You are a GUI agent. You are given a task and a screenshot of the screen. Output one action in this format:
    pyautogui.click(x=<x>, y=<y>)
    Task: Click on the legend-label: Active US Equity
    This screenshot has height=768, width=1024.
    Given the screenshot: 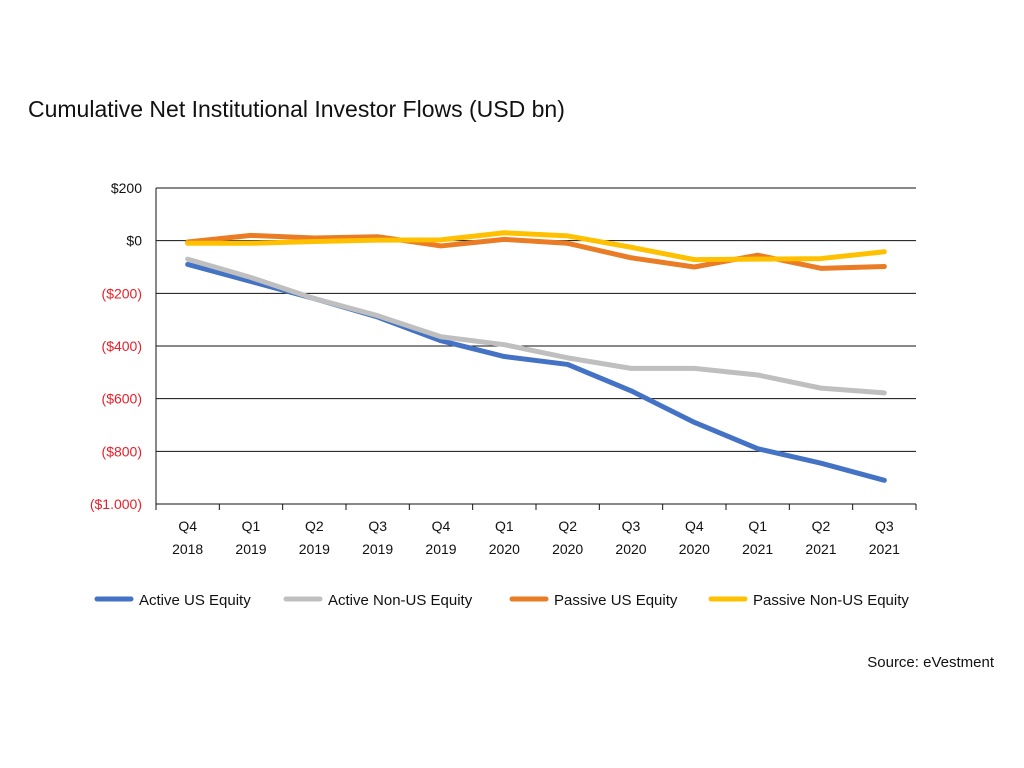 What is the action you would take?
    pyautogui.click(x=195, y=600)
    